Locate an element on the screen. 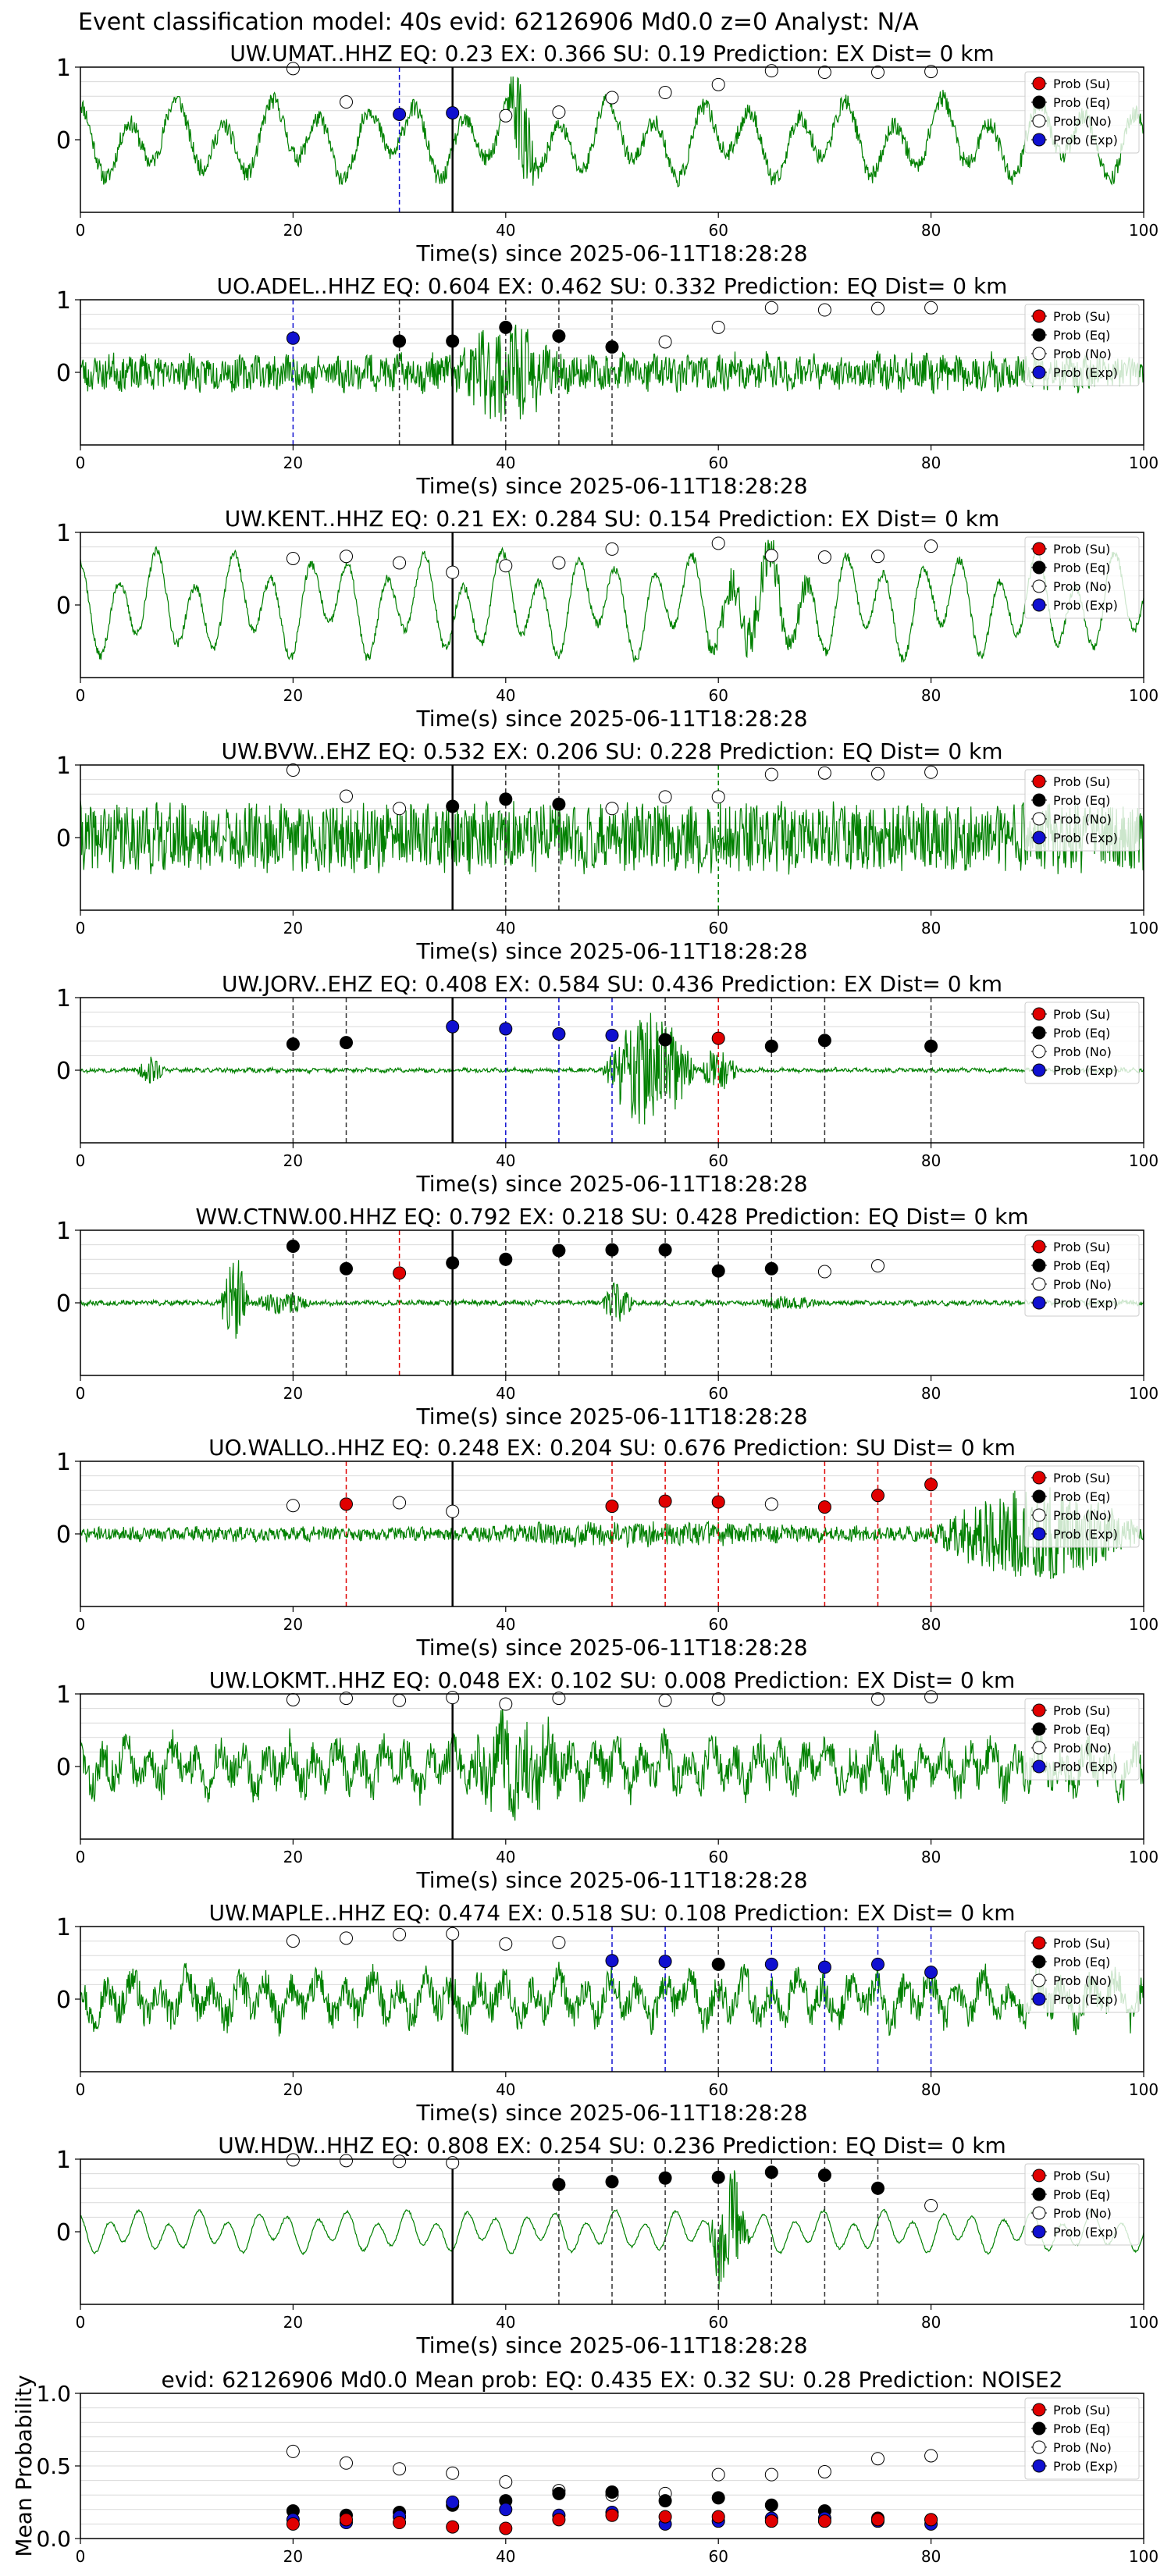  x-axis-label: Time(s) since 2025-06-11T18:28:28 is located at coordinates (611, 486).